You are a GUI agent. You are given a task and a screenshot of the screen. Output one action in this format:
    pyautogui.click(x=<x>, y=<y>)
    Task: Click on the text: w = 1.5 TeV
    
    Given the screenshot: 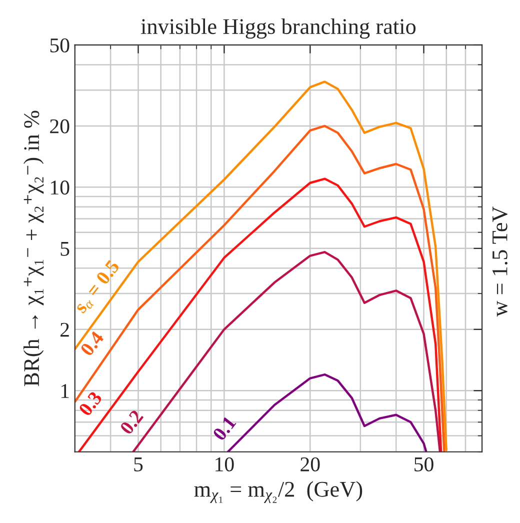 What is the action you would take?
    pyautogui.click(x=500, y=261)
    